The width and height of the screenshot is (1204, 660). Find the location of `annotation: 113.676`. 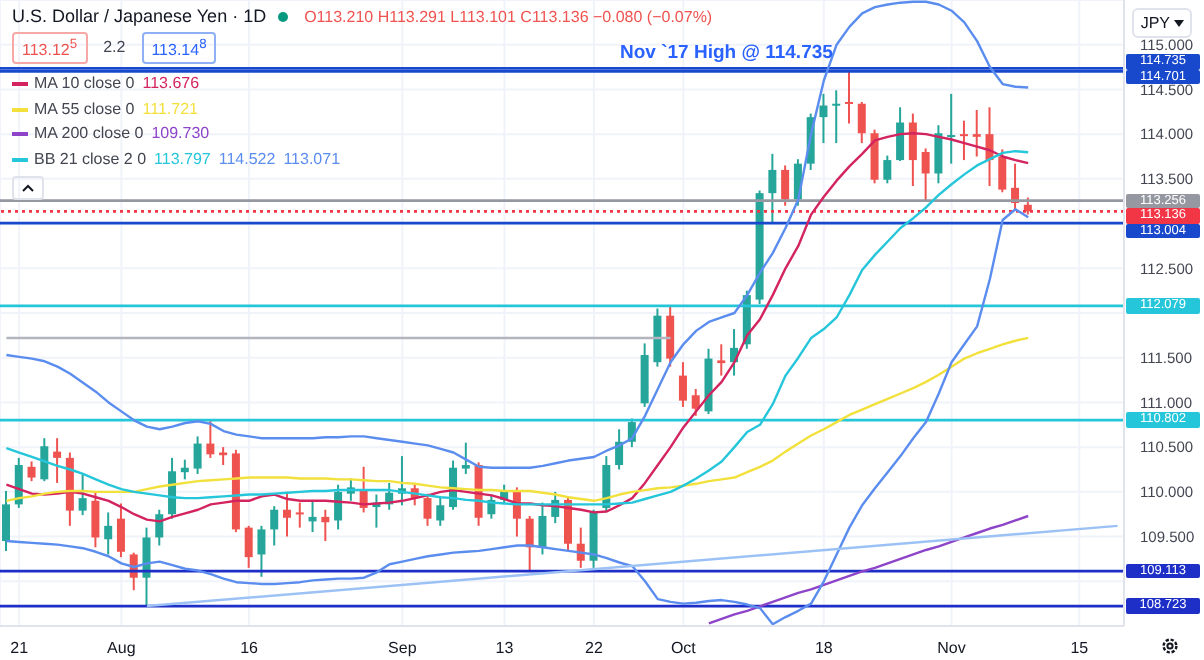

annotation: 113.676 is located at coordinates (171, 84).